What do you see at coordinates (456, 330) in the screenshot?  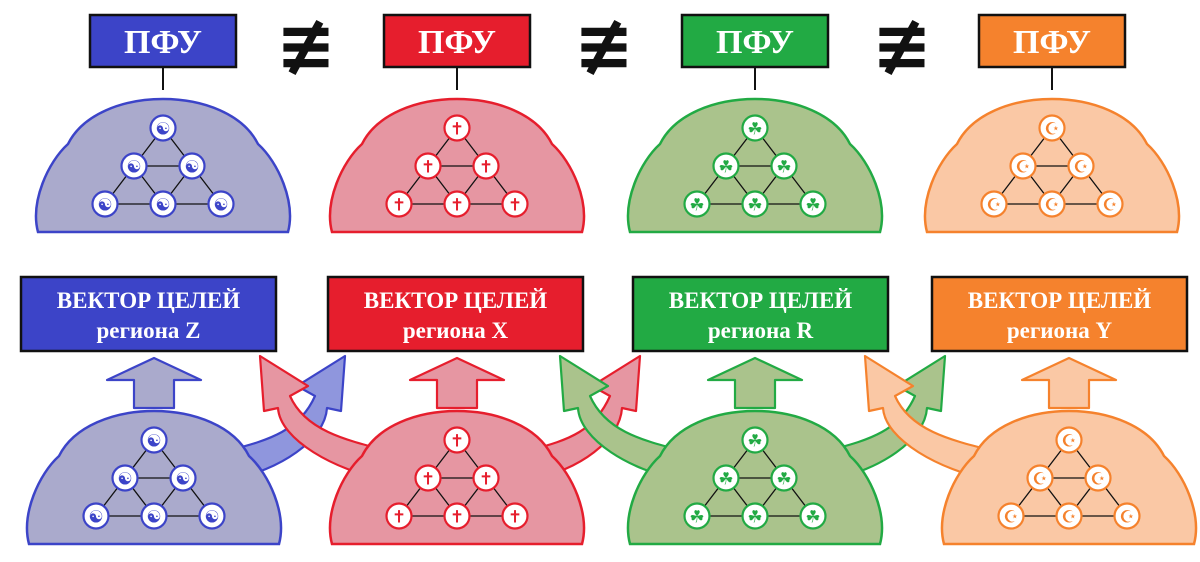 I see `vector-line2-x: региона X` at bounding box center [456, 330].